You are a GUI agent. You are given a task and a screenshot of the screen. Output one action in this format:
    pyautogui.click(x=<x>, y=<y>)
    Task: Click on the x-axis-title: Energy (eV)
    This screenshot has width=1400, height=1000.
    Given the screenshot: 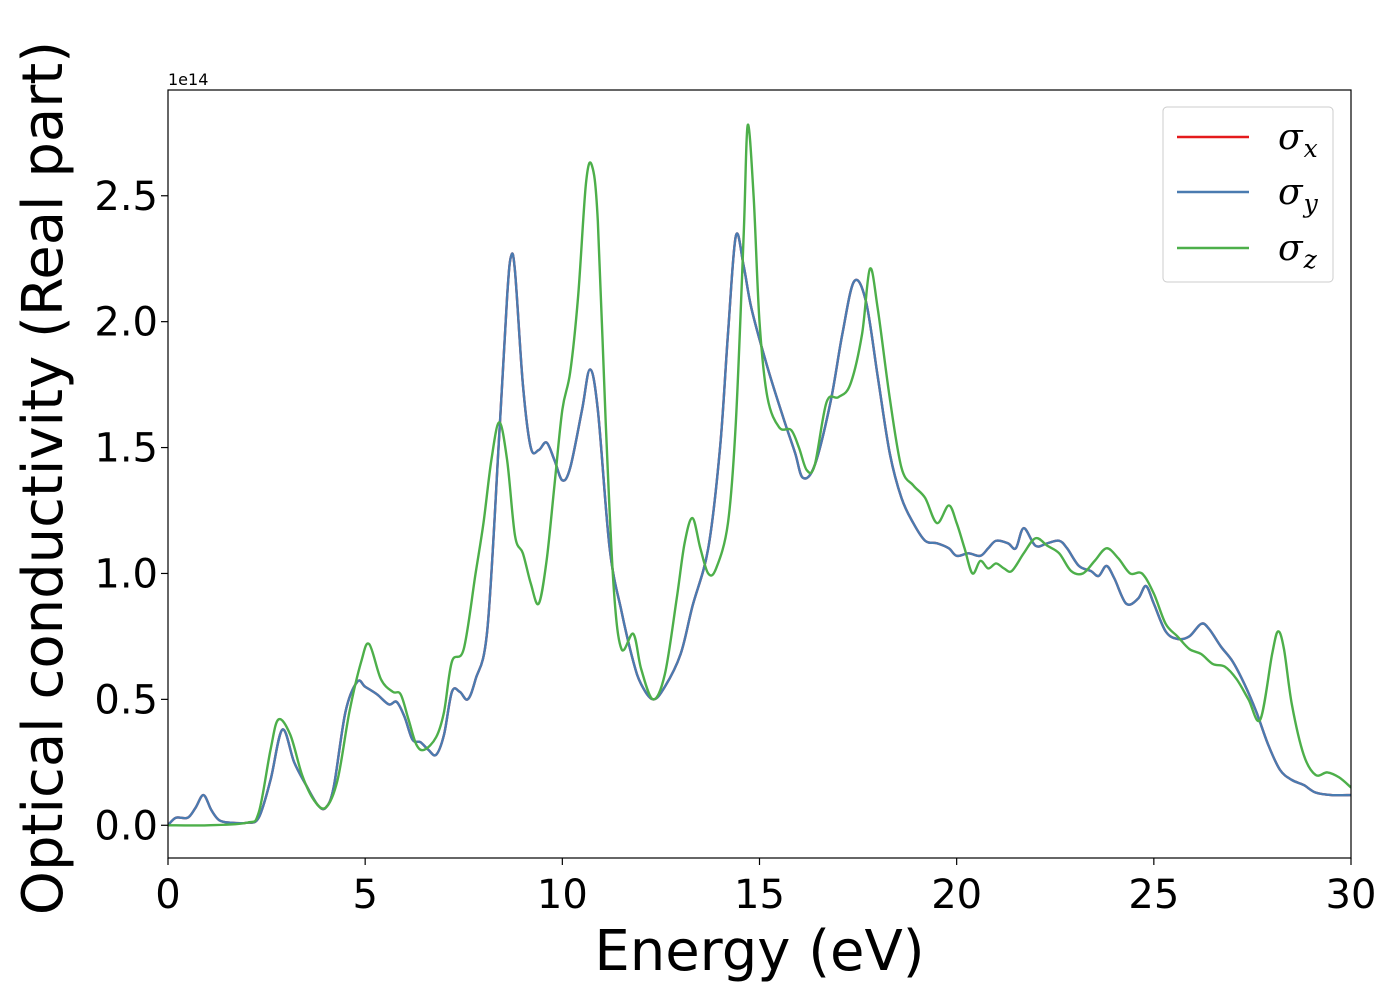 What is the action you would take?
    pyautogui.click(x=759, y=951)
    